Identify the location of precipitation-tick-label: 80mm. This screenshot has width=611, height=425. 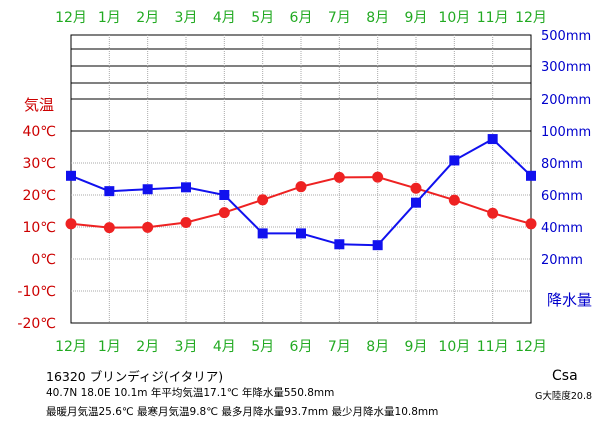
(562, 164).